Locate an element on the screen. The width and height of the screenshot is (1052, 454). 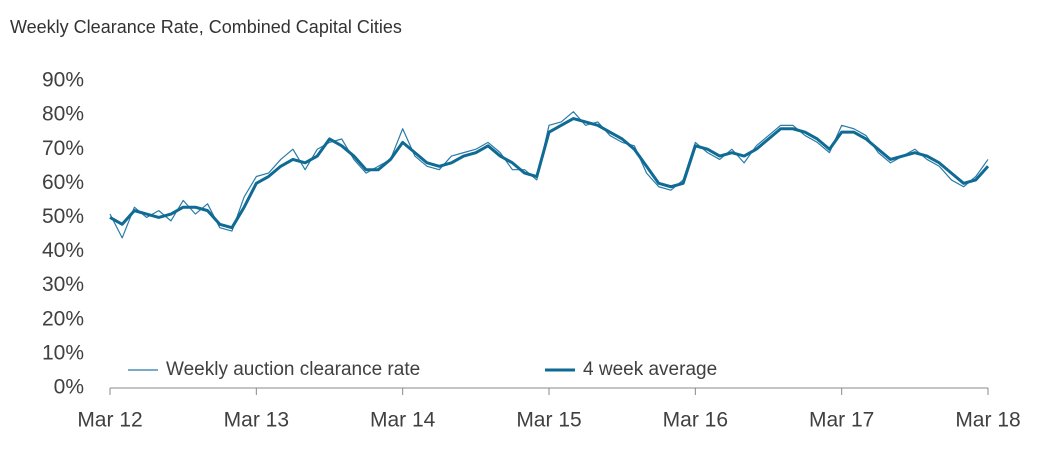
x-tick-label: Mar 16 is located at coordinates (695, 420).